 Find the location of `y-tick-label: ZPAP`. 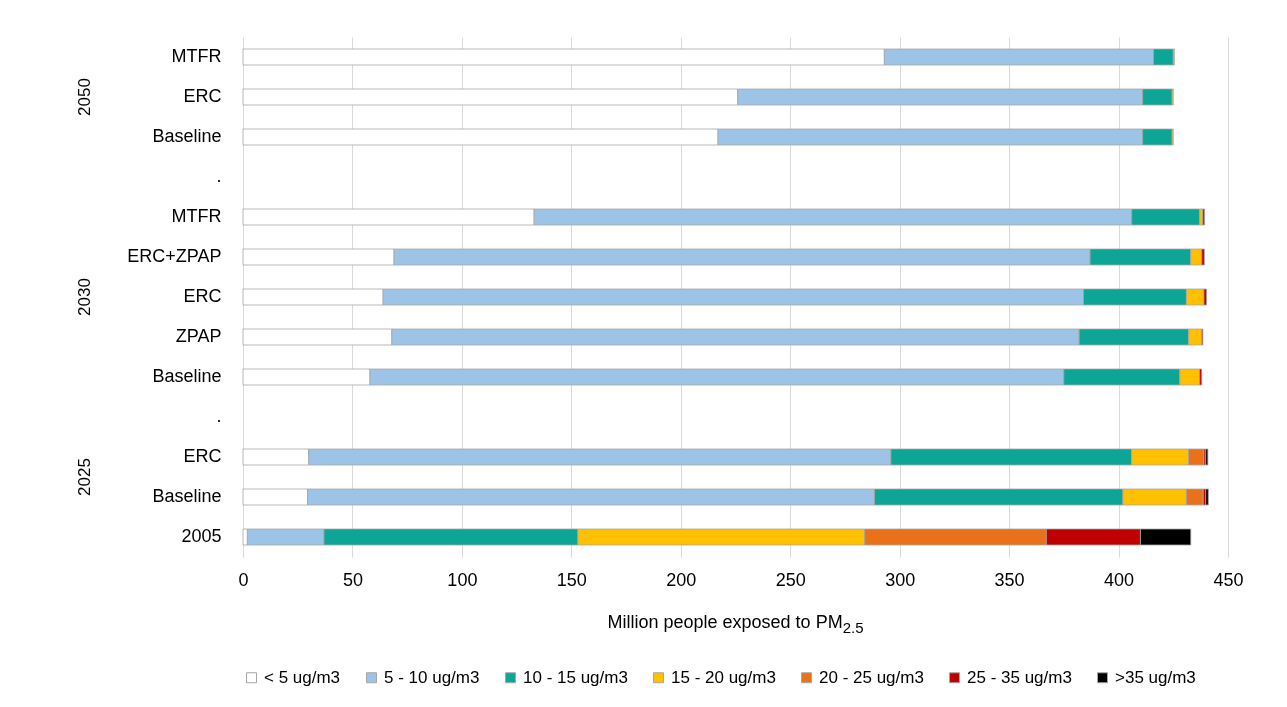

y-tick-label: ZPAP is located at coordinates (198, 336).